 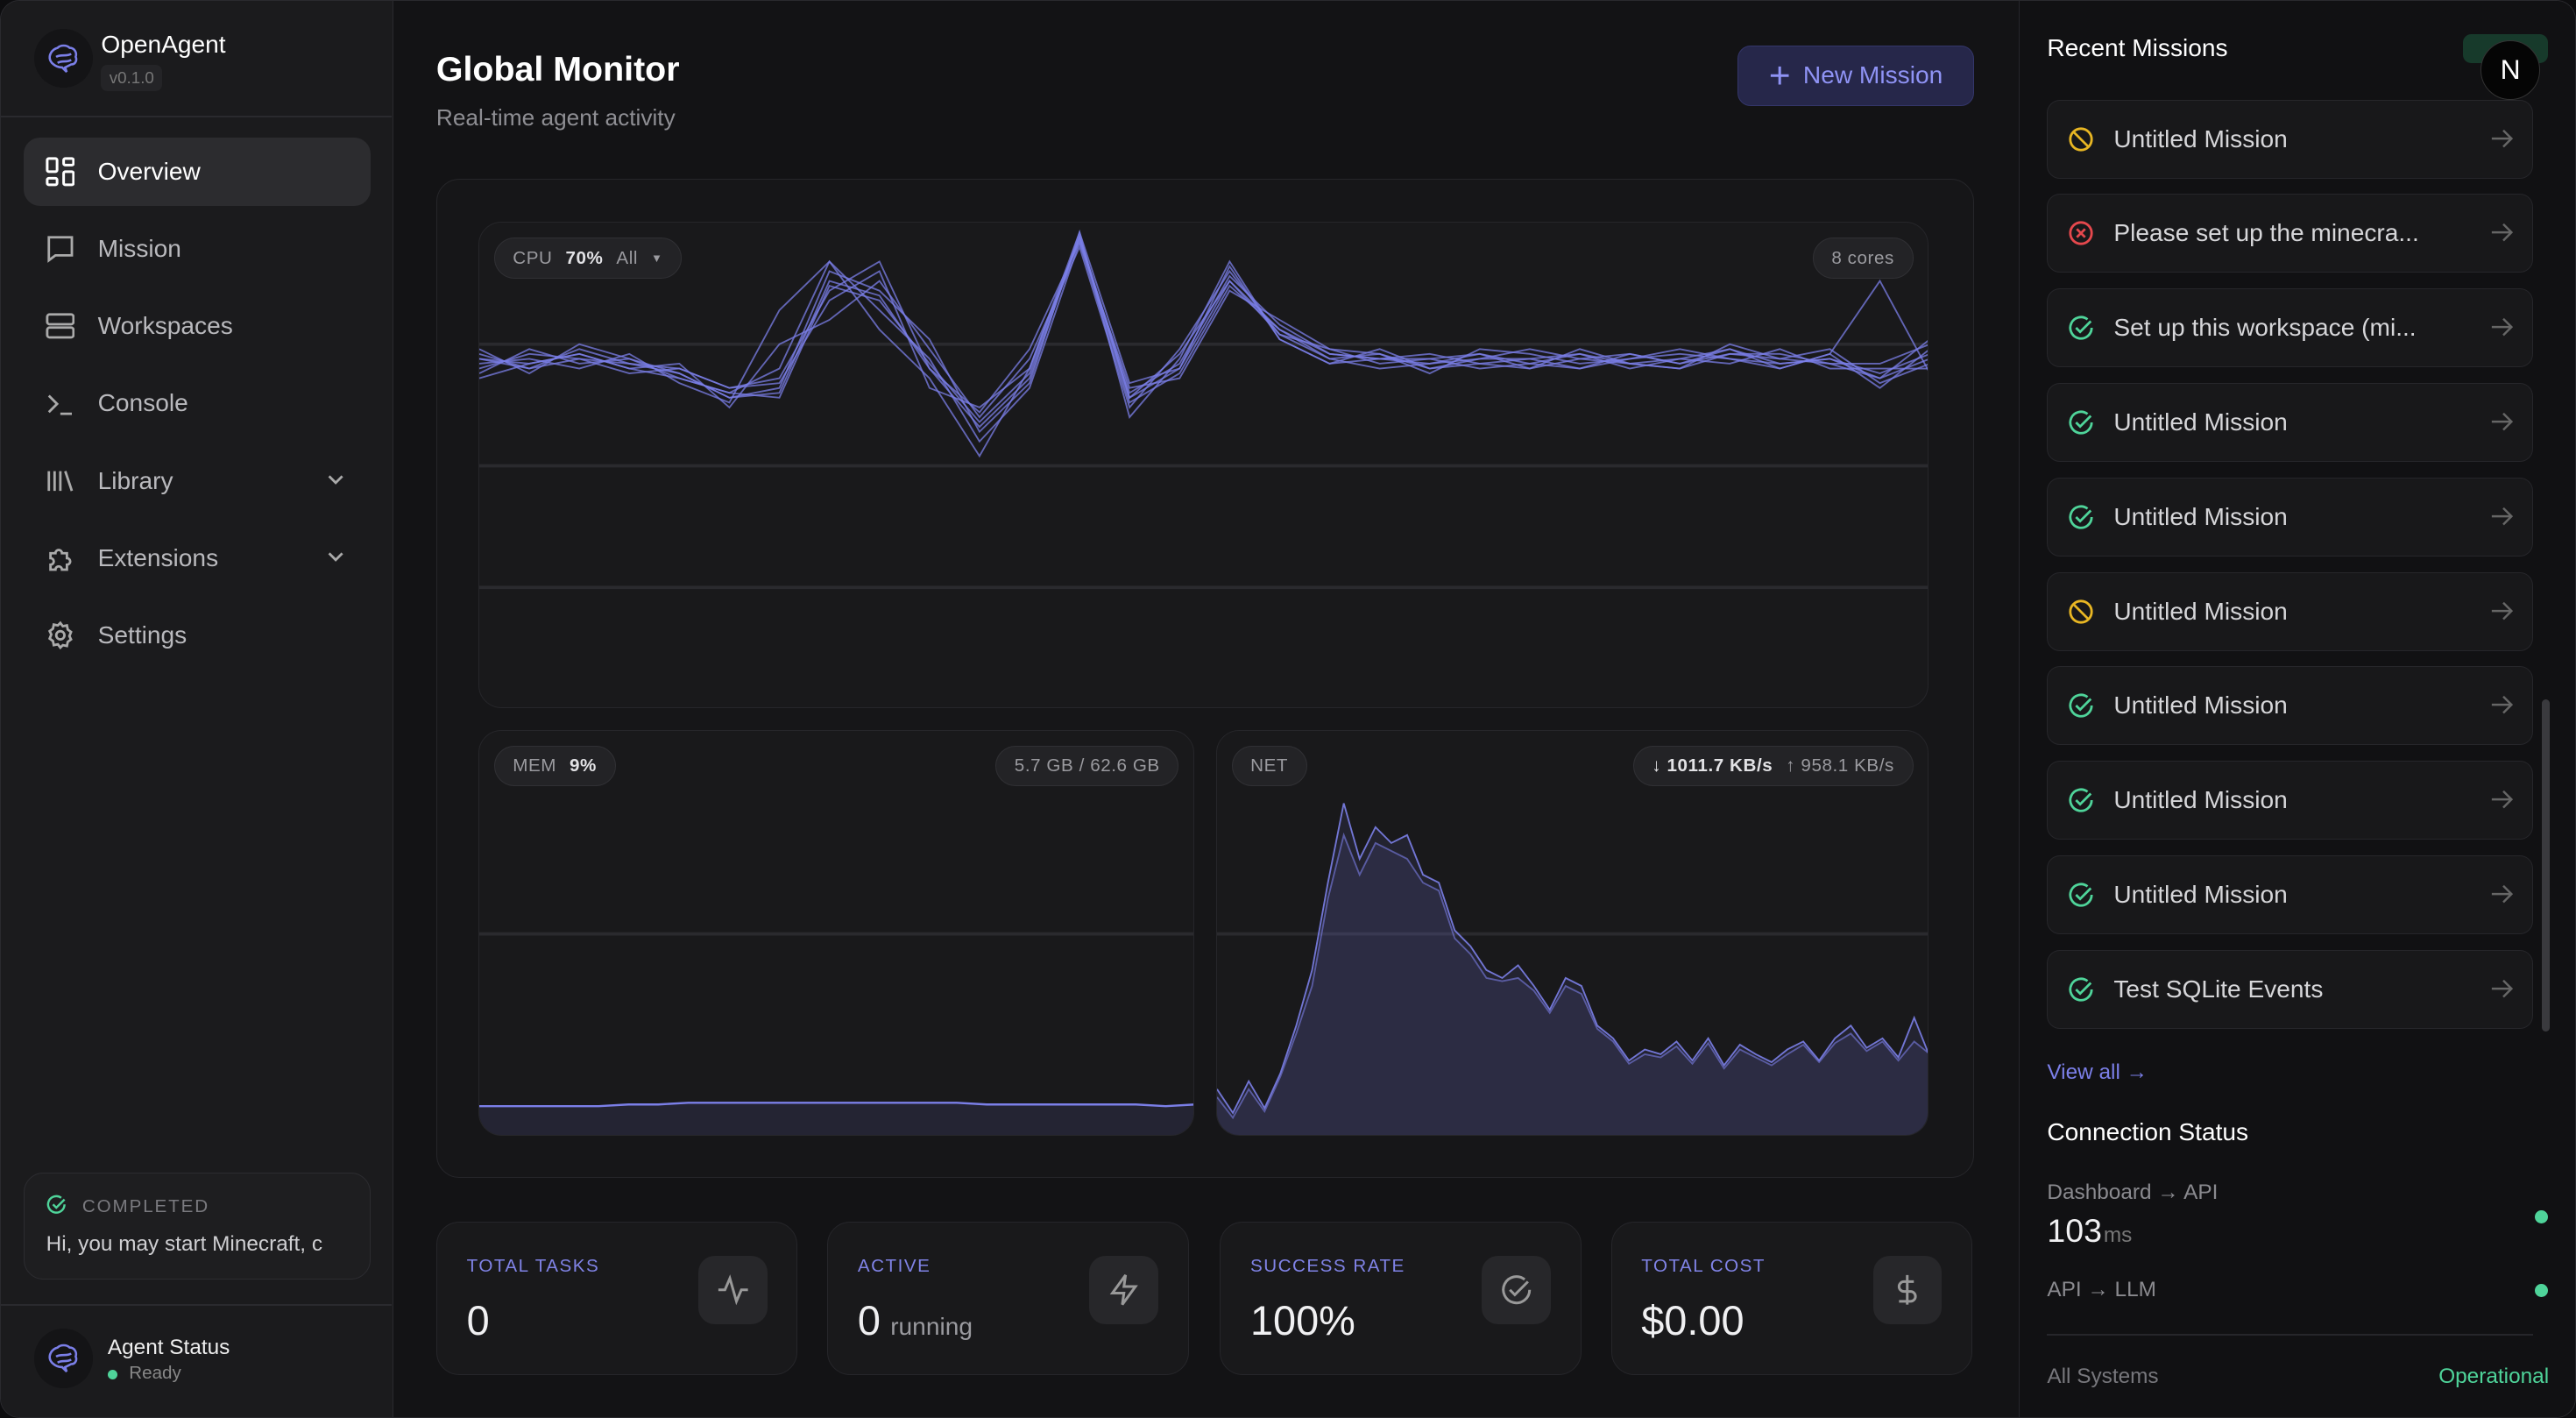 What do you see at coordinates (2101, 1289) in the screenshot?
I see `api-llm-label: API → LLM` at bounding box center [2101, 1289].